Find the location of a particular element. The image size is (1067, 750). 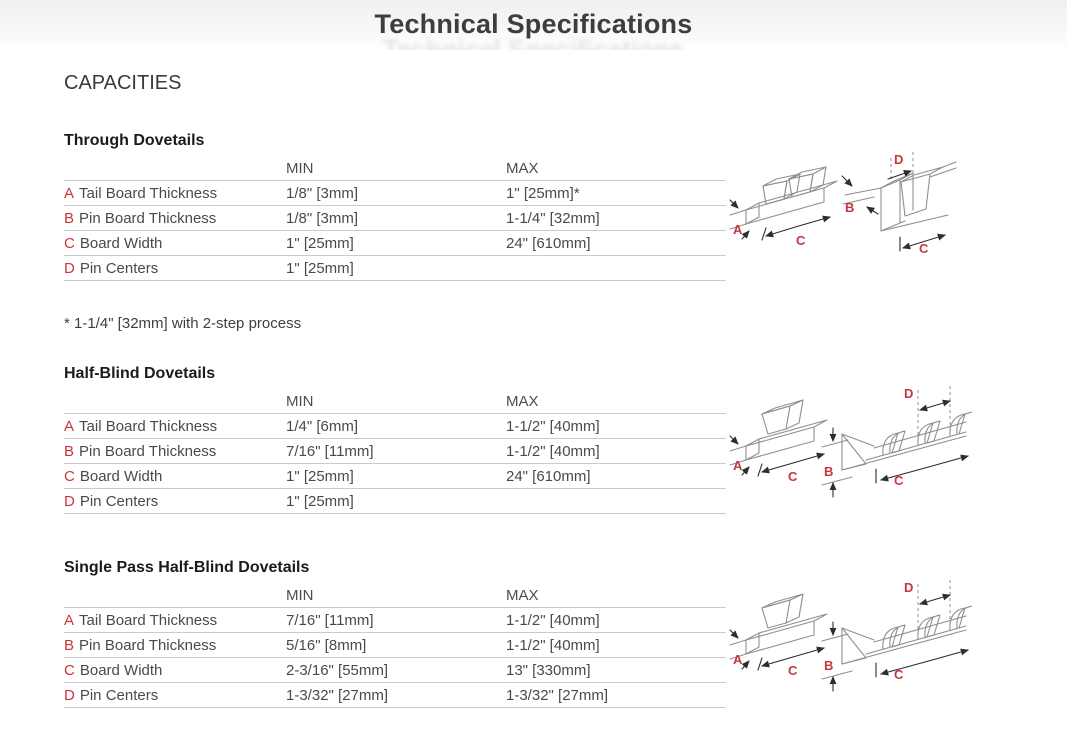

min-value: 5/16" [8mm] is located at coordinates (396, 645).